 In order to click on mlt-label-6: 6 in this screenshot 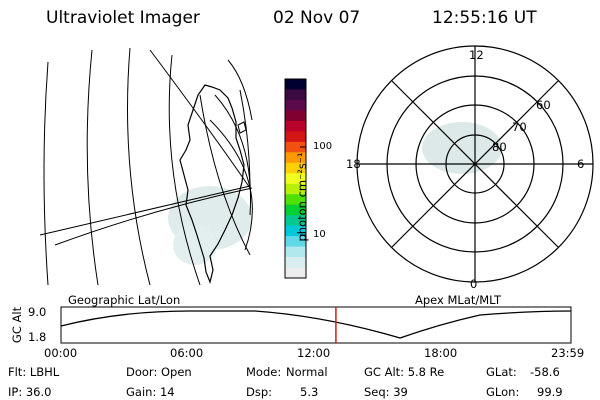, I will do `click(581, 164)`.